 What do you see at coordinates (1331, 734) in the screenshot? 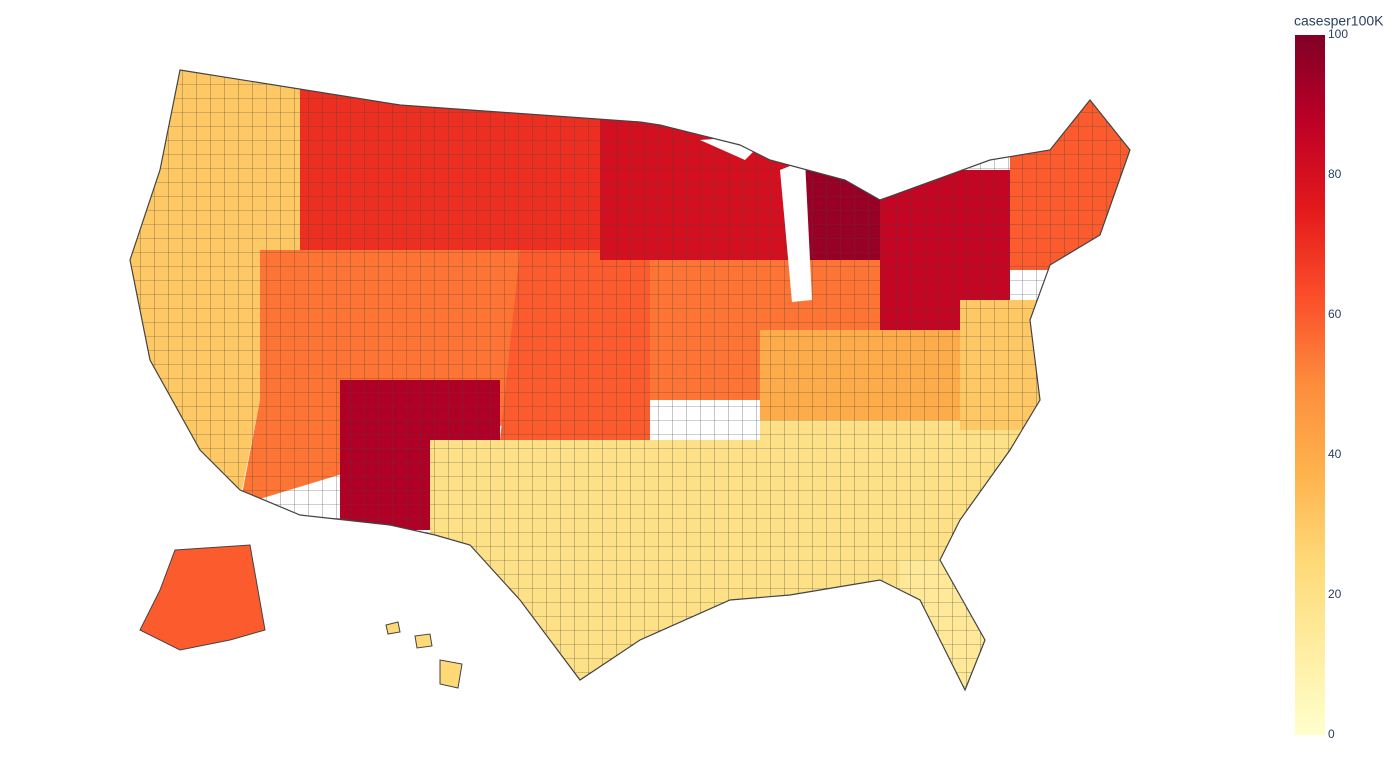
I see `colorbar-tick-label: 0` at bounding box center [1331, 734].